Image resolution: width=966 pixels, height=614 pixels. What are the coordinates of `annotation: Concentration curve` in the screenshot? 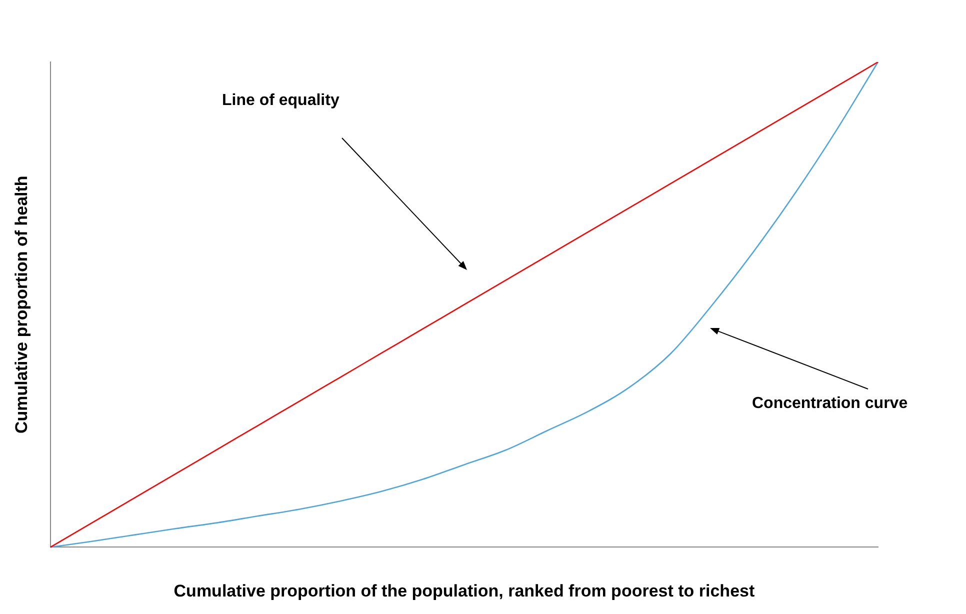 It's located at (830, 404).